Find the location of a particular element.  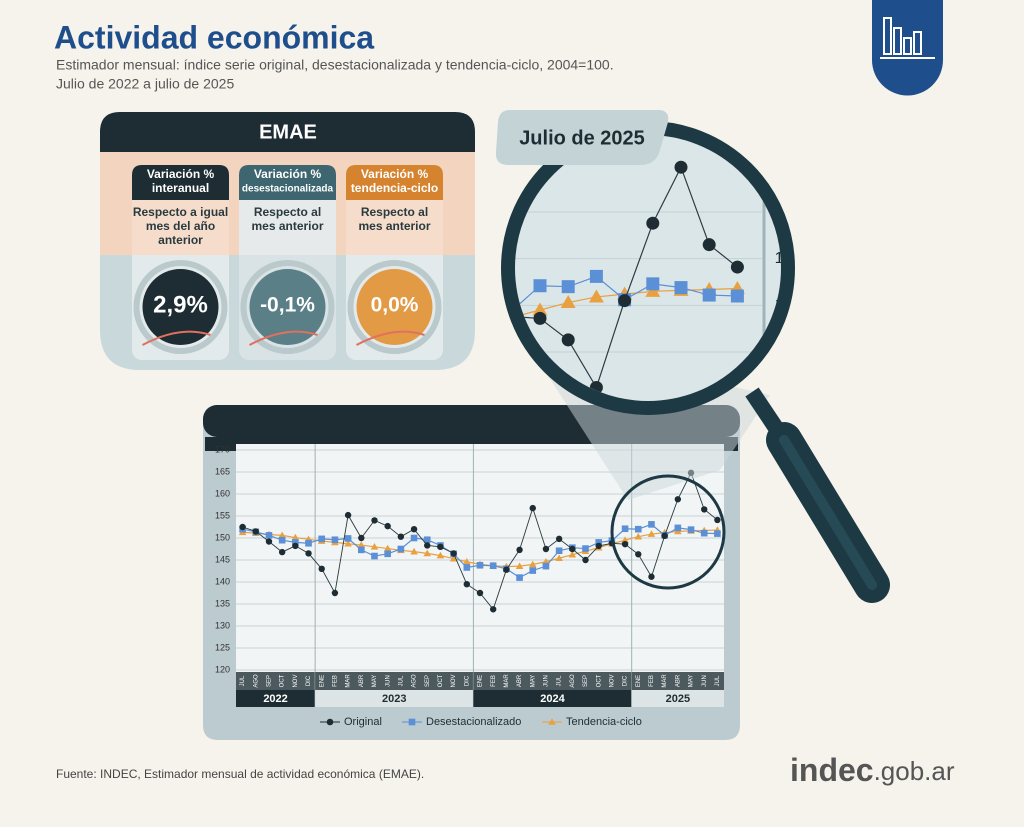

x-tick-label: NOV is located at coordinates (612, 680).